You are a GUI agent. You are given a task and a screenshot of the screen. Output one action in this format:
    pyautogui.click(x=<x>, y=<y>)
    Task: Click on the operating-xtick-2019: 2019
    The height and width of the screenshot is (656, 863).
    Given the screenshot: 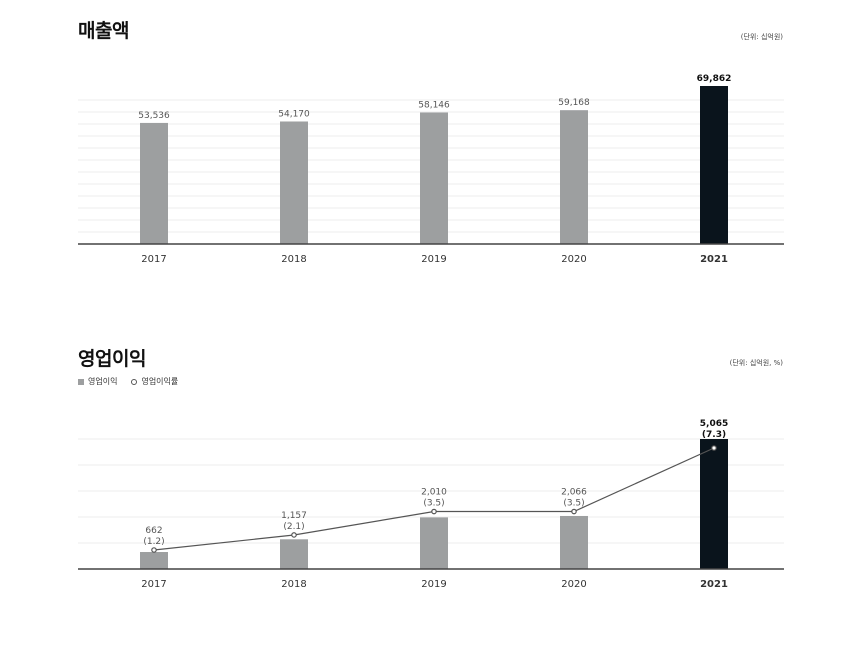 What is the action you would take?
    pyautogui.click(x=433, y=584)
    